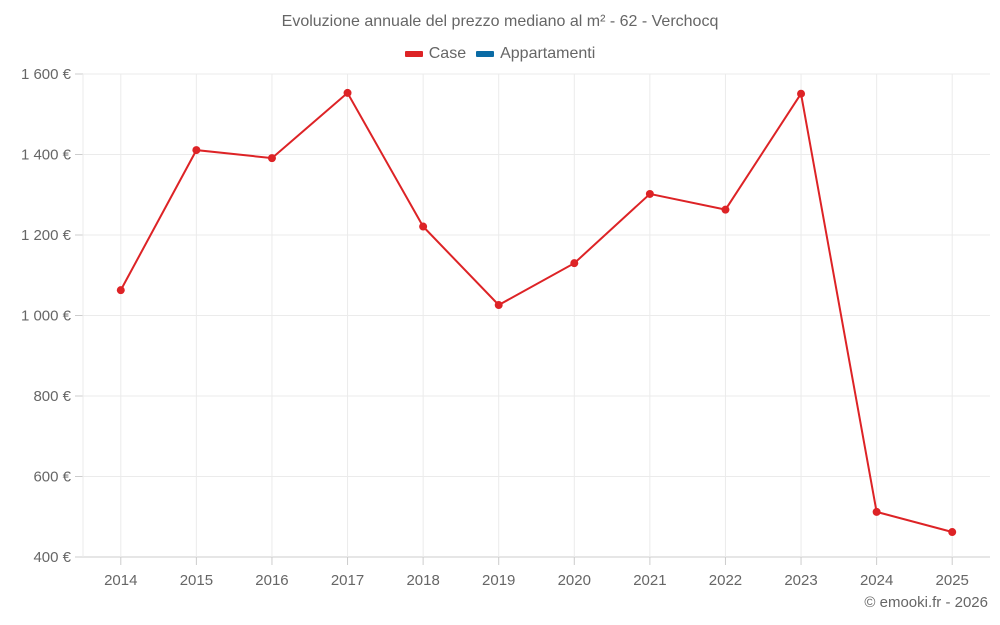 This screenshot has width=1000, height=625. What do you see at coordinates (725, 580) in the screenshot?
I see `x-tick-label: 2022` at bounding box center [725, 580].